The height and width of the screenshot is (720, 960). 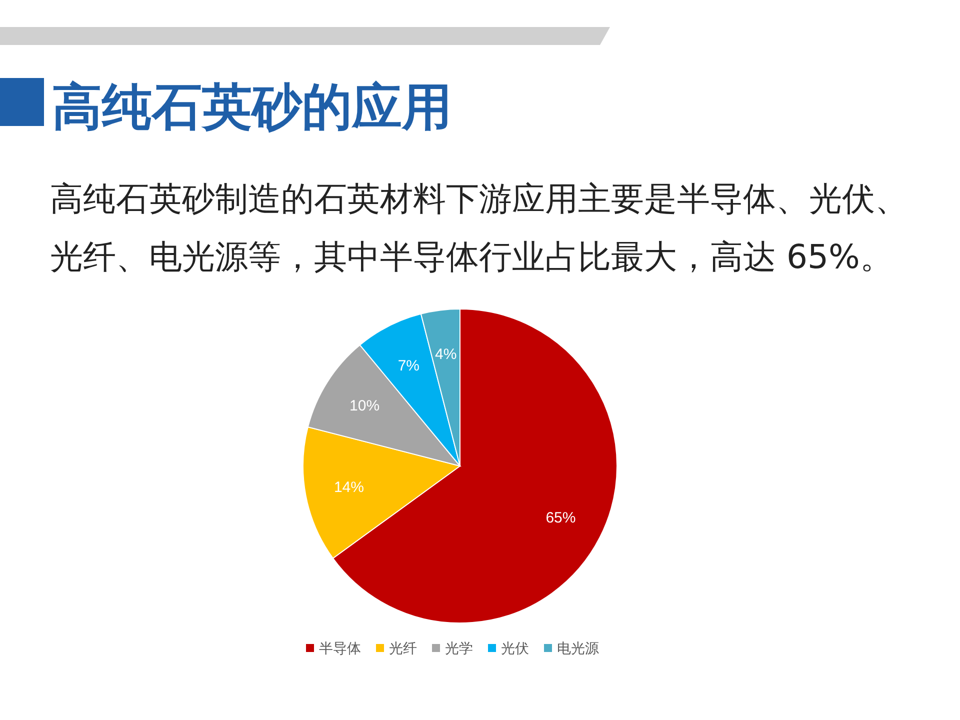 What do you see at coordinates (578, 649) in the screenshot?
I see `legend-label: 电光源` at bounding box center [578, 649].